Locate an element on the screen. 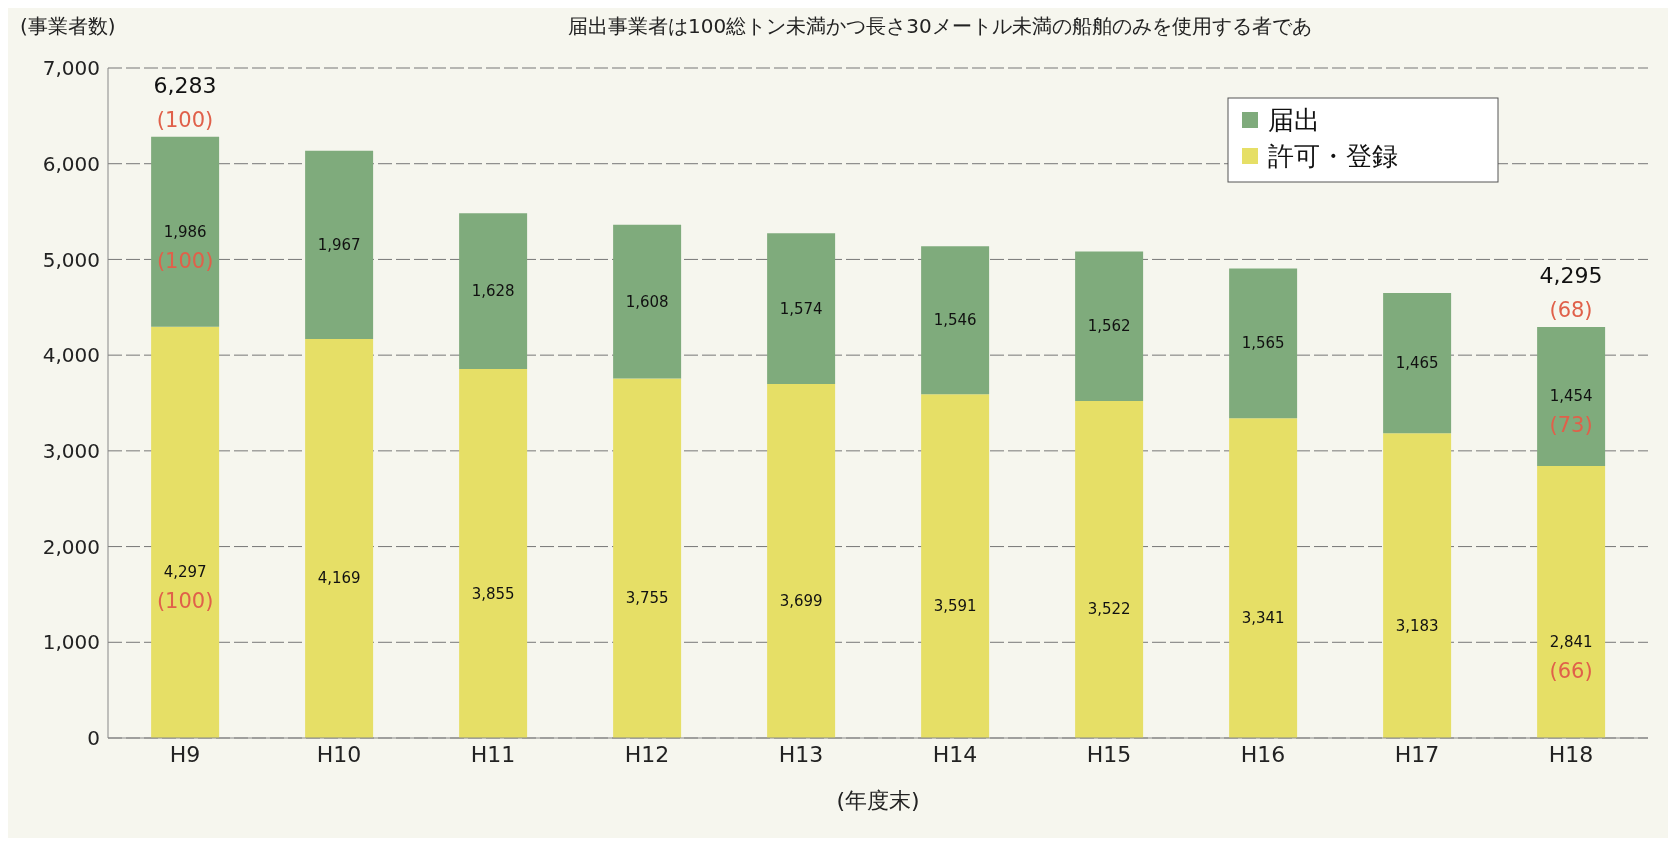  y-tick-label: 4,000 is located at coordinates (71, 355).